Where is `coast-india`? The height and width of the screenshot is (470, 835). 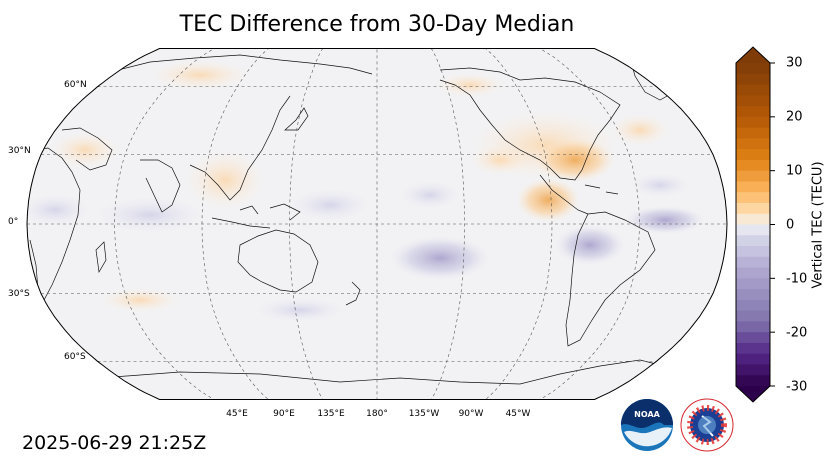
coast-india is located at coordinates (160, 186).